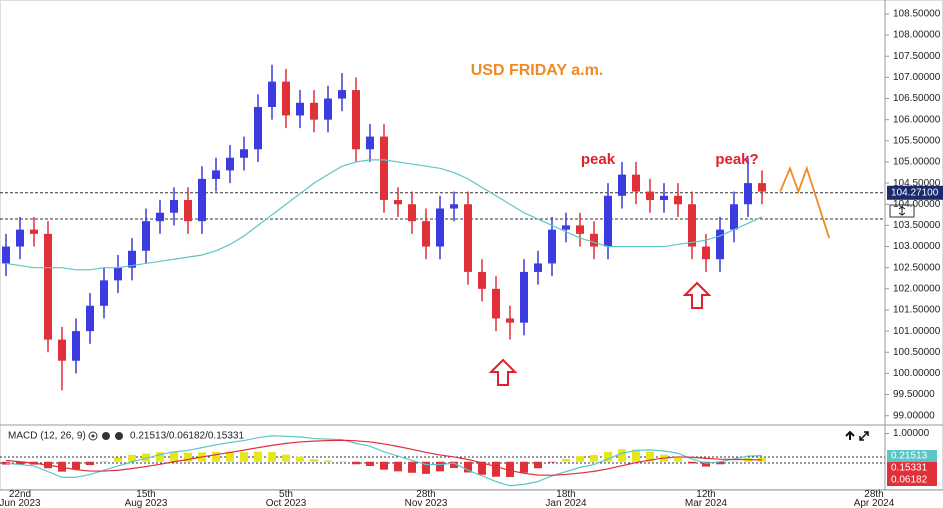 Image resolution: width=943 pixels, height=508 pixels. What do you see at coordinates (47, 436) in the screenshot?
I see `macd-title: MACD (12, 26, 9)` at bounding box center [47, 436].